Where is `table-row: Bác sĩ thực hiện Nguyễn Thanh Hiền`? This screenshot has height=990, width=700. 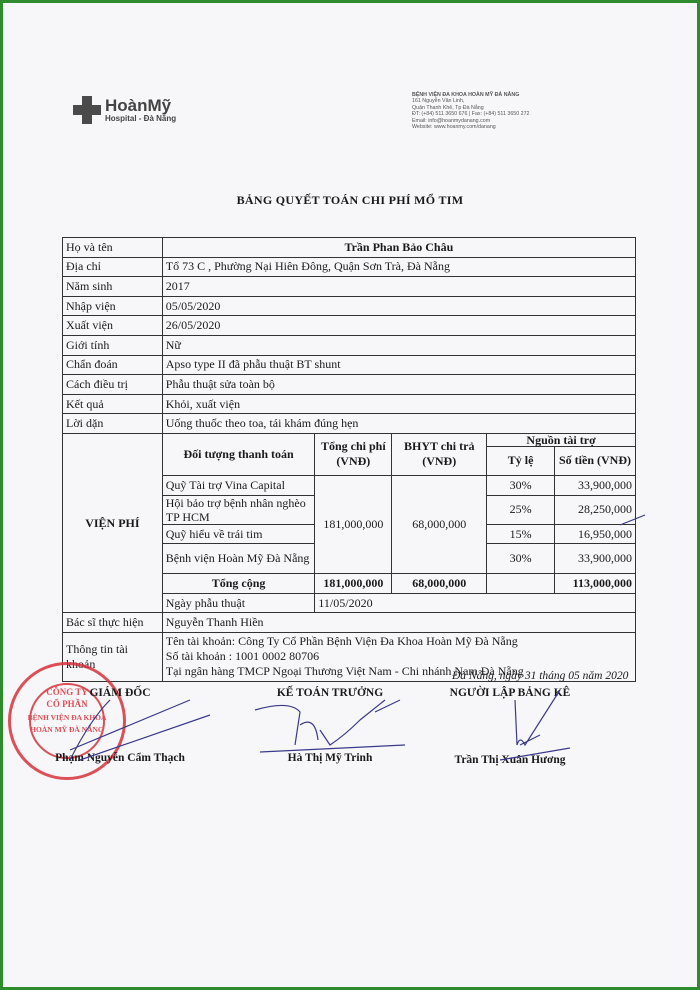
table-row: Bác sĩ thực hiện Nguyễn Thanh Hiền is located at coordinates (349, 622).